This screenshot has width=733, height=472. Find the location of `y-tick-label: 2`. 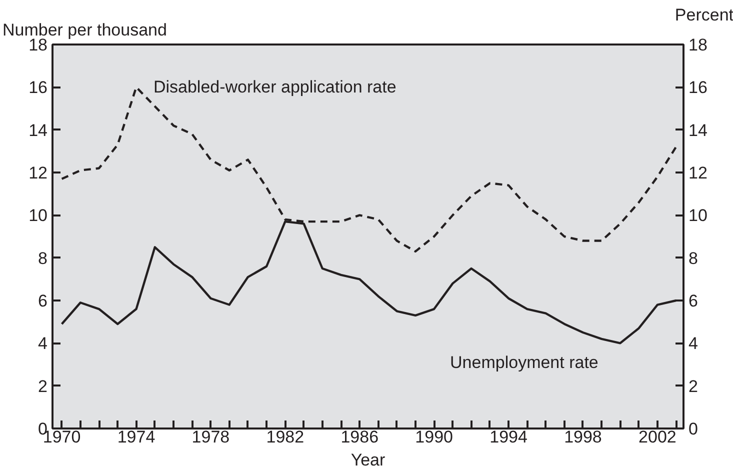

y-tick-label: 2 is located at coordinates (43, 386).